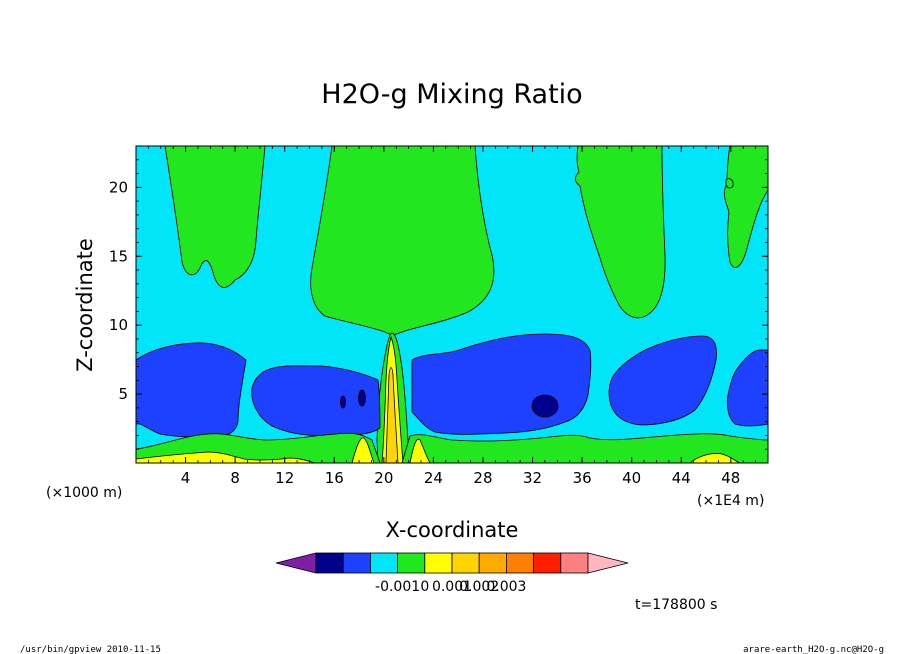 The width and height of the screenshot is (904, 654). Describe the element at coordinates (118, 325) in the screenshot. I see `y-tick-label: 10` at that location.